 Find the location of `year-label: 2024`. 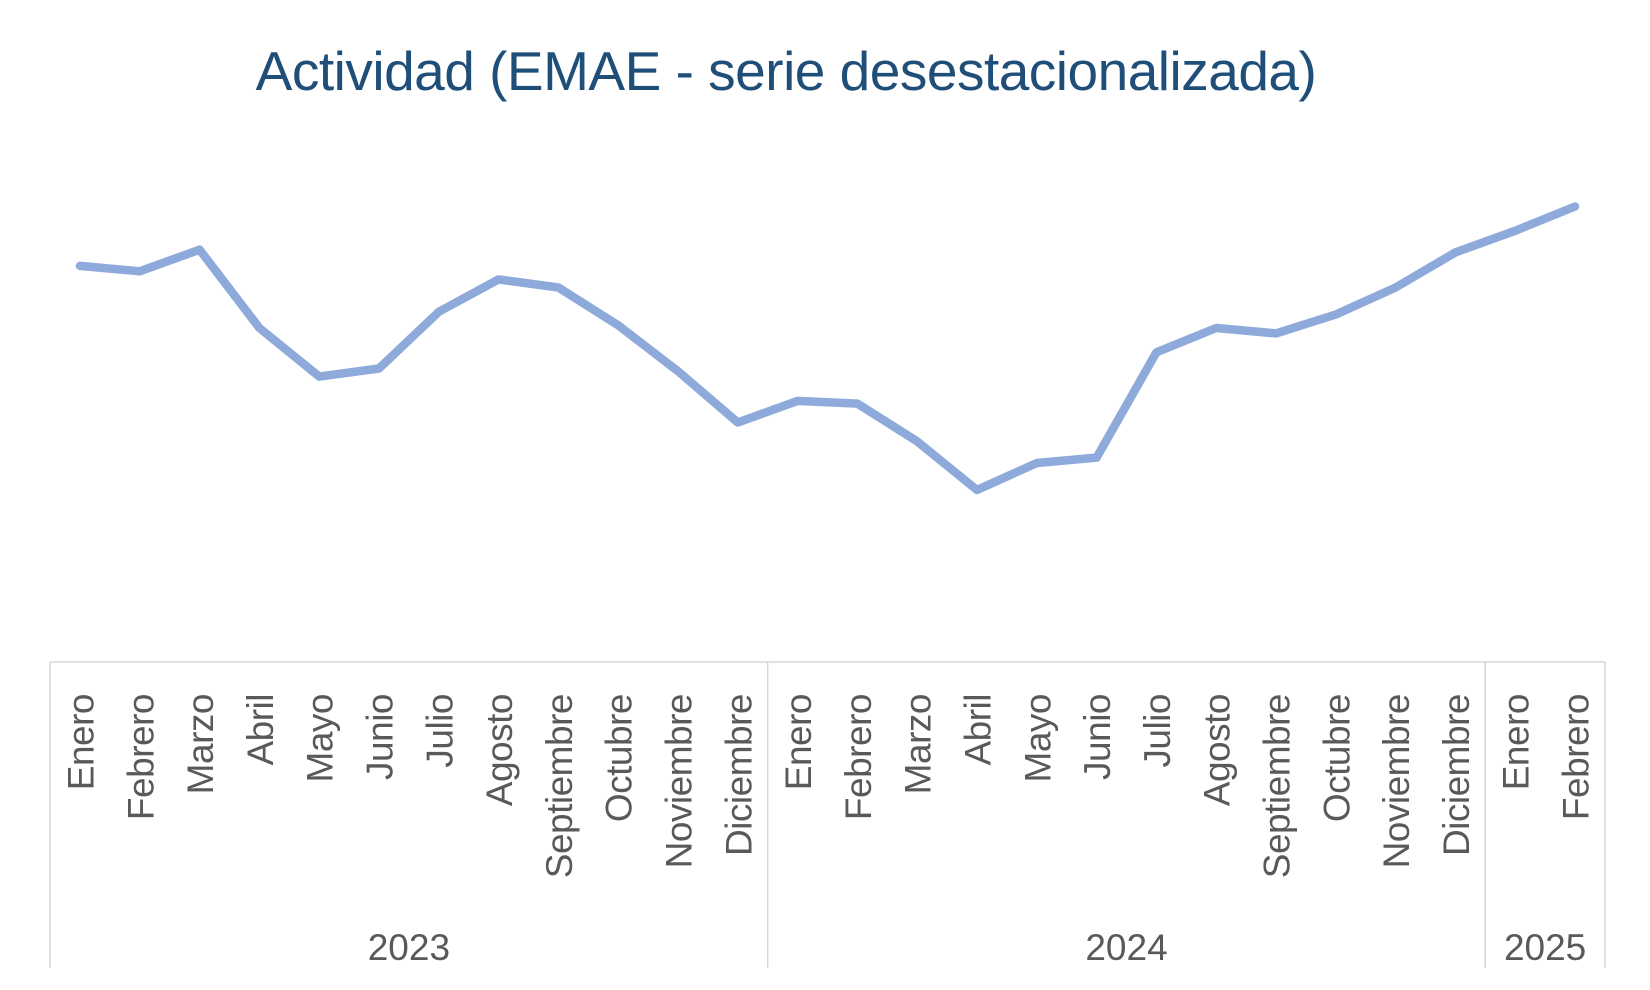

year-label: 2024 is located at coordinates (1126, 947).